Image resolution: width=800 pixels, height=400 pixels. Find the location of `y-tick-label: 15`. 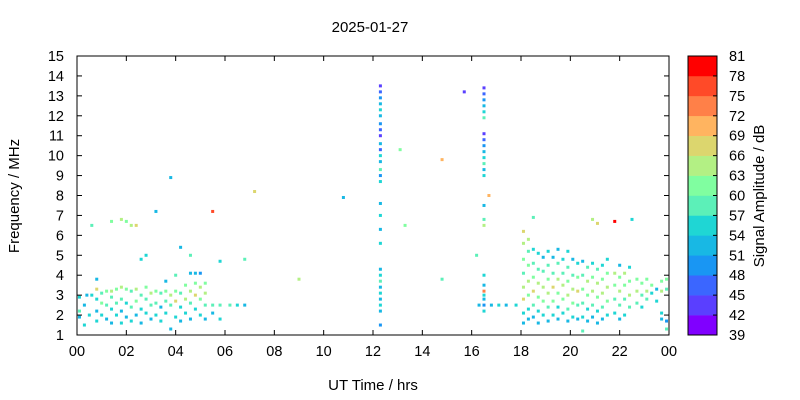

y-tick-label: 15 is located at coordinates (56, 57).